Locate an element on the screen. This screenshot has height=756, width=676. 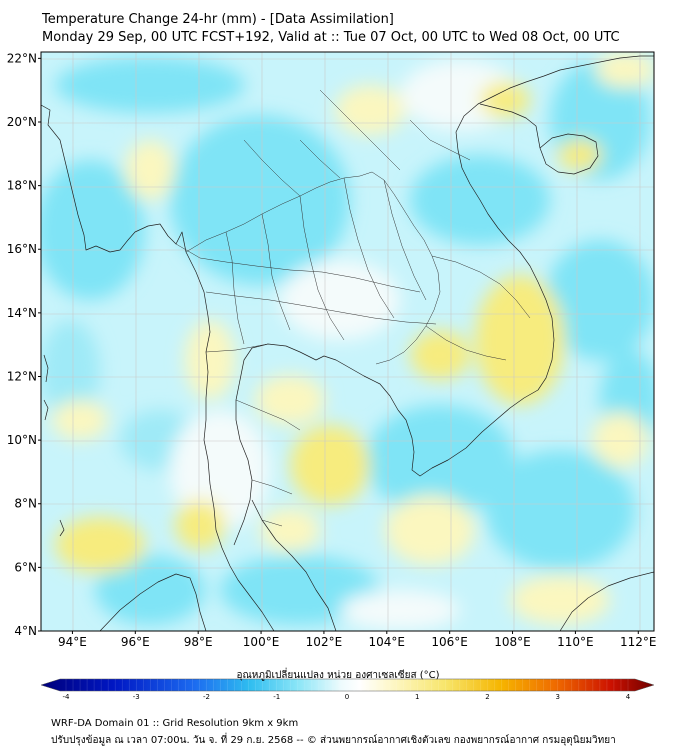
lat-label: 16°N is located at coordinates (22, 249).